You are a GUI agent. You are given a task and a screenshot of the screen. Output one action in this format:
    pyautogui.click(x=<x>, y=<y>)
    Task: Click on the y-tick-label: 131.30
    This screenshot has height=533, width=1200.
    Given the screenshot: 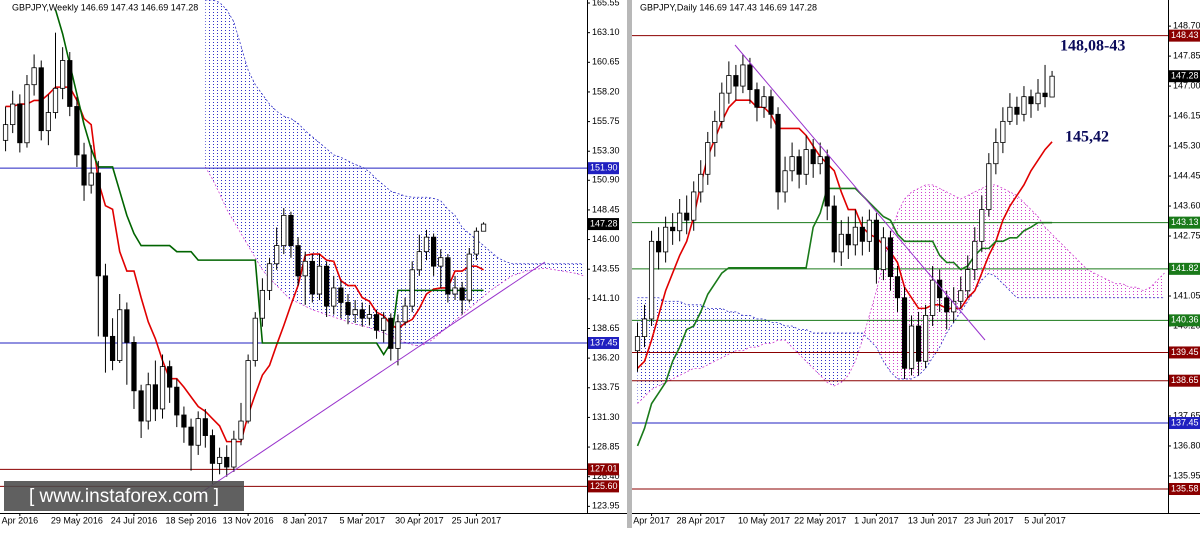 What is the action you would take?
    pyautogui.click(x=606, y=417)
    